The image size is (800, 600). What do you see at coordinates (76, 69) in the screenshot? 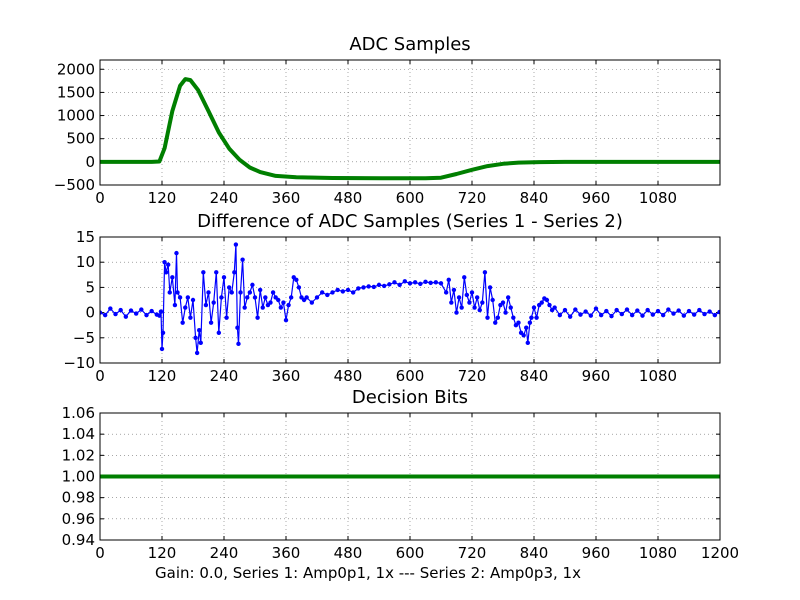
I see `chart-1-y-tick-label: 2000` at bounding box center [76, 69].